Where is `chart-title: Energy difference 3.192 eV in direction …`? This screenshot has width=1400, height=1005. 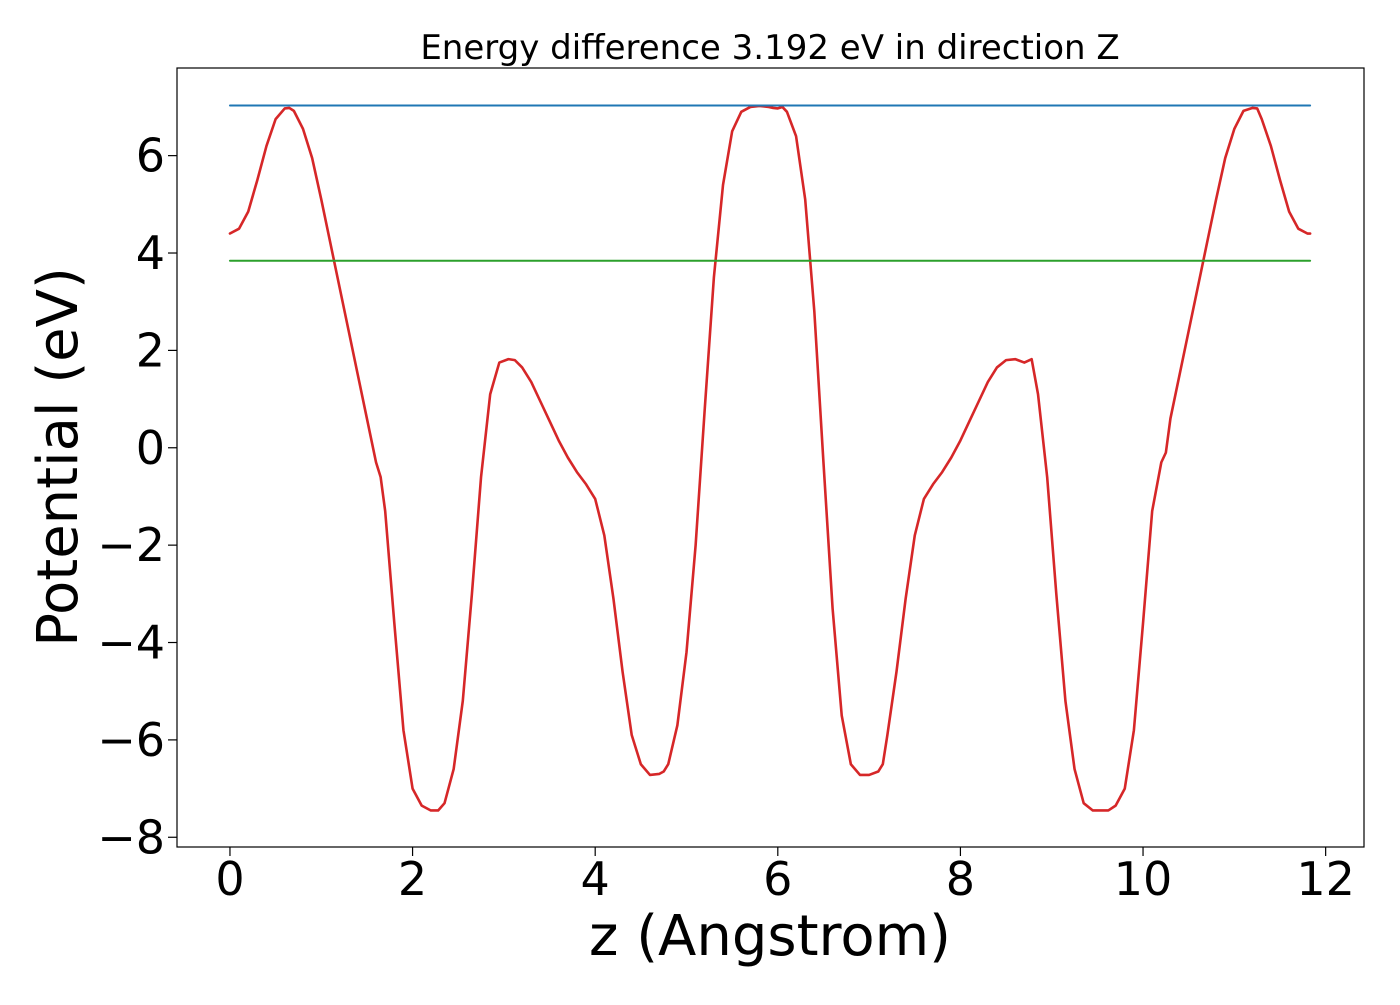
chart-title: Energy difference 3.192 eV in direction … is located at coordinates (769, 48).